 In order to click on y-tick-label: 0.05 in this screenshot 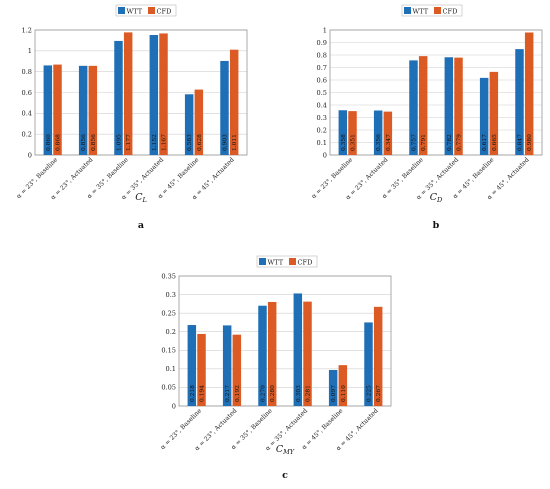, I will do `click(168, 388)`.